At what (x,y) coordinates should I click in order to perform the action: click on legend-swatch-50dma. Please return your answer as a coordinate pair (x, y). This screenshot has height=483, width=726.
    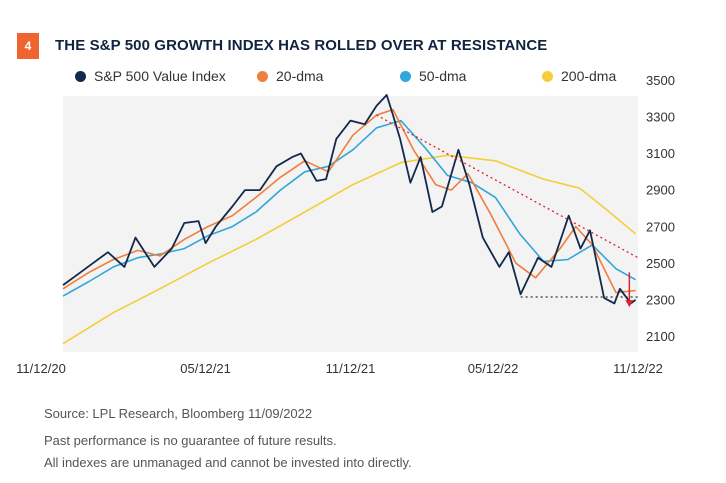
    Looking at the image, I should click on (405, 76).